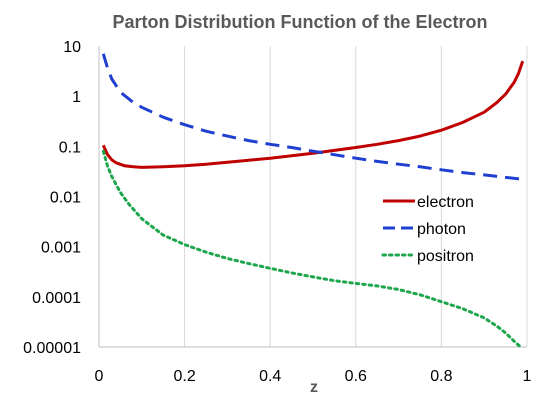  I want to click on y-tick-label: 10, so click(72, 47).